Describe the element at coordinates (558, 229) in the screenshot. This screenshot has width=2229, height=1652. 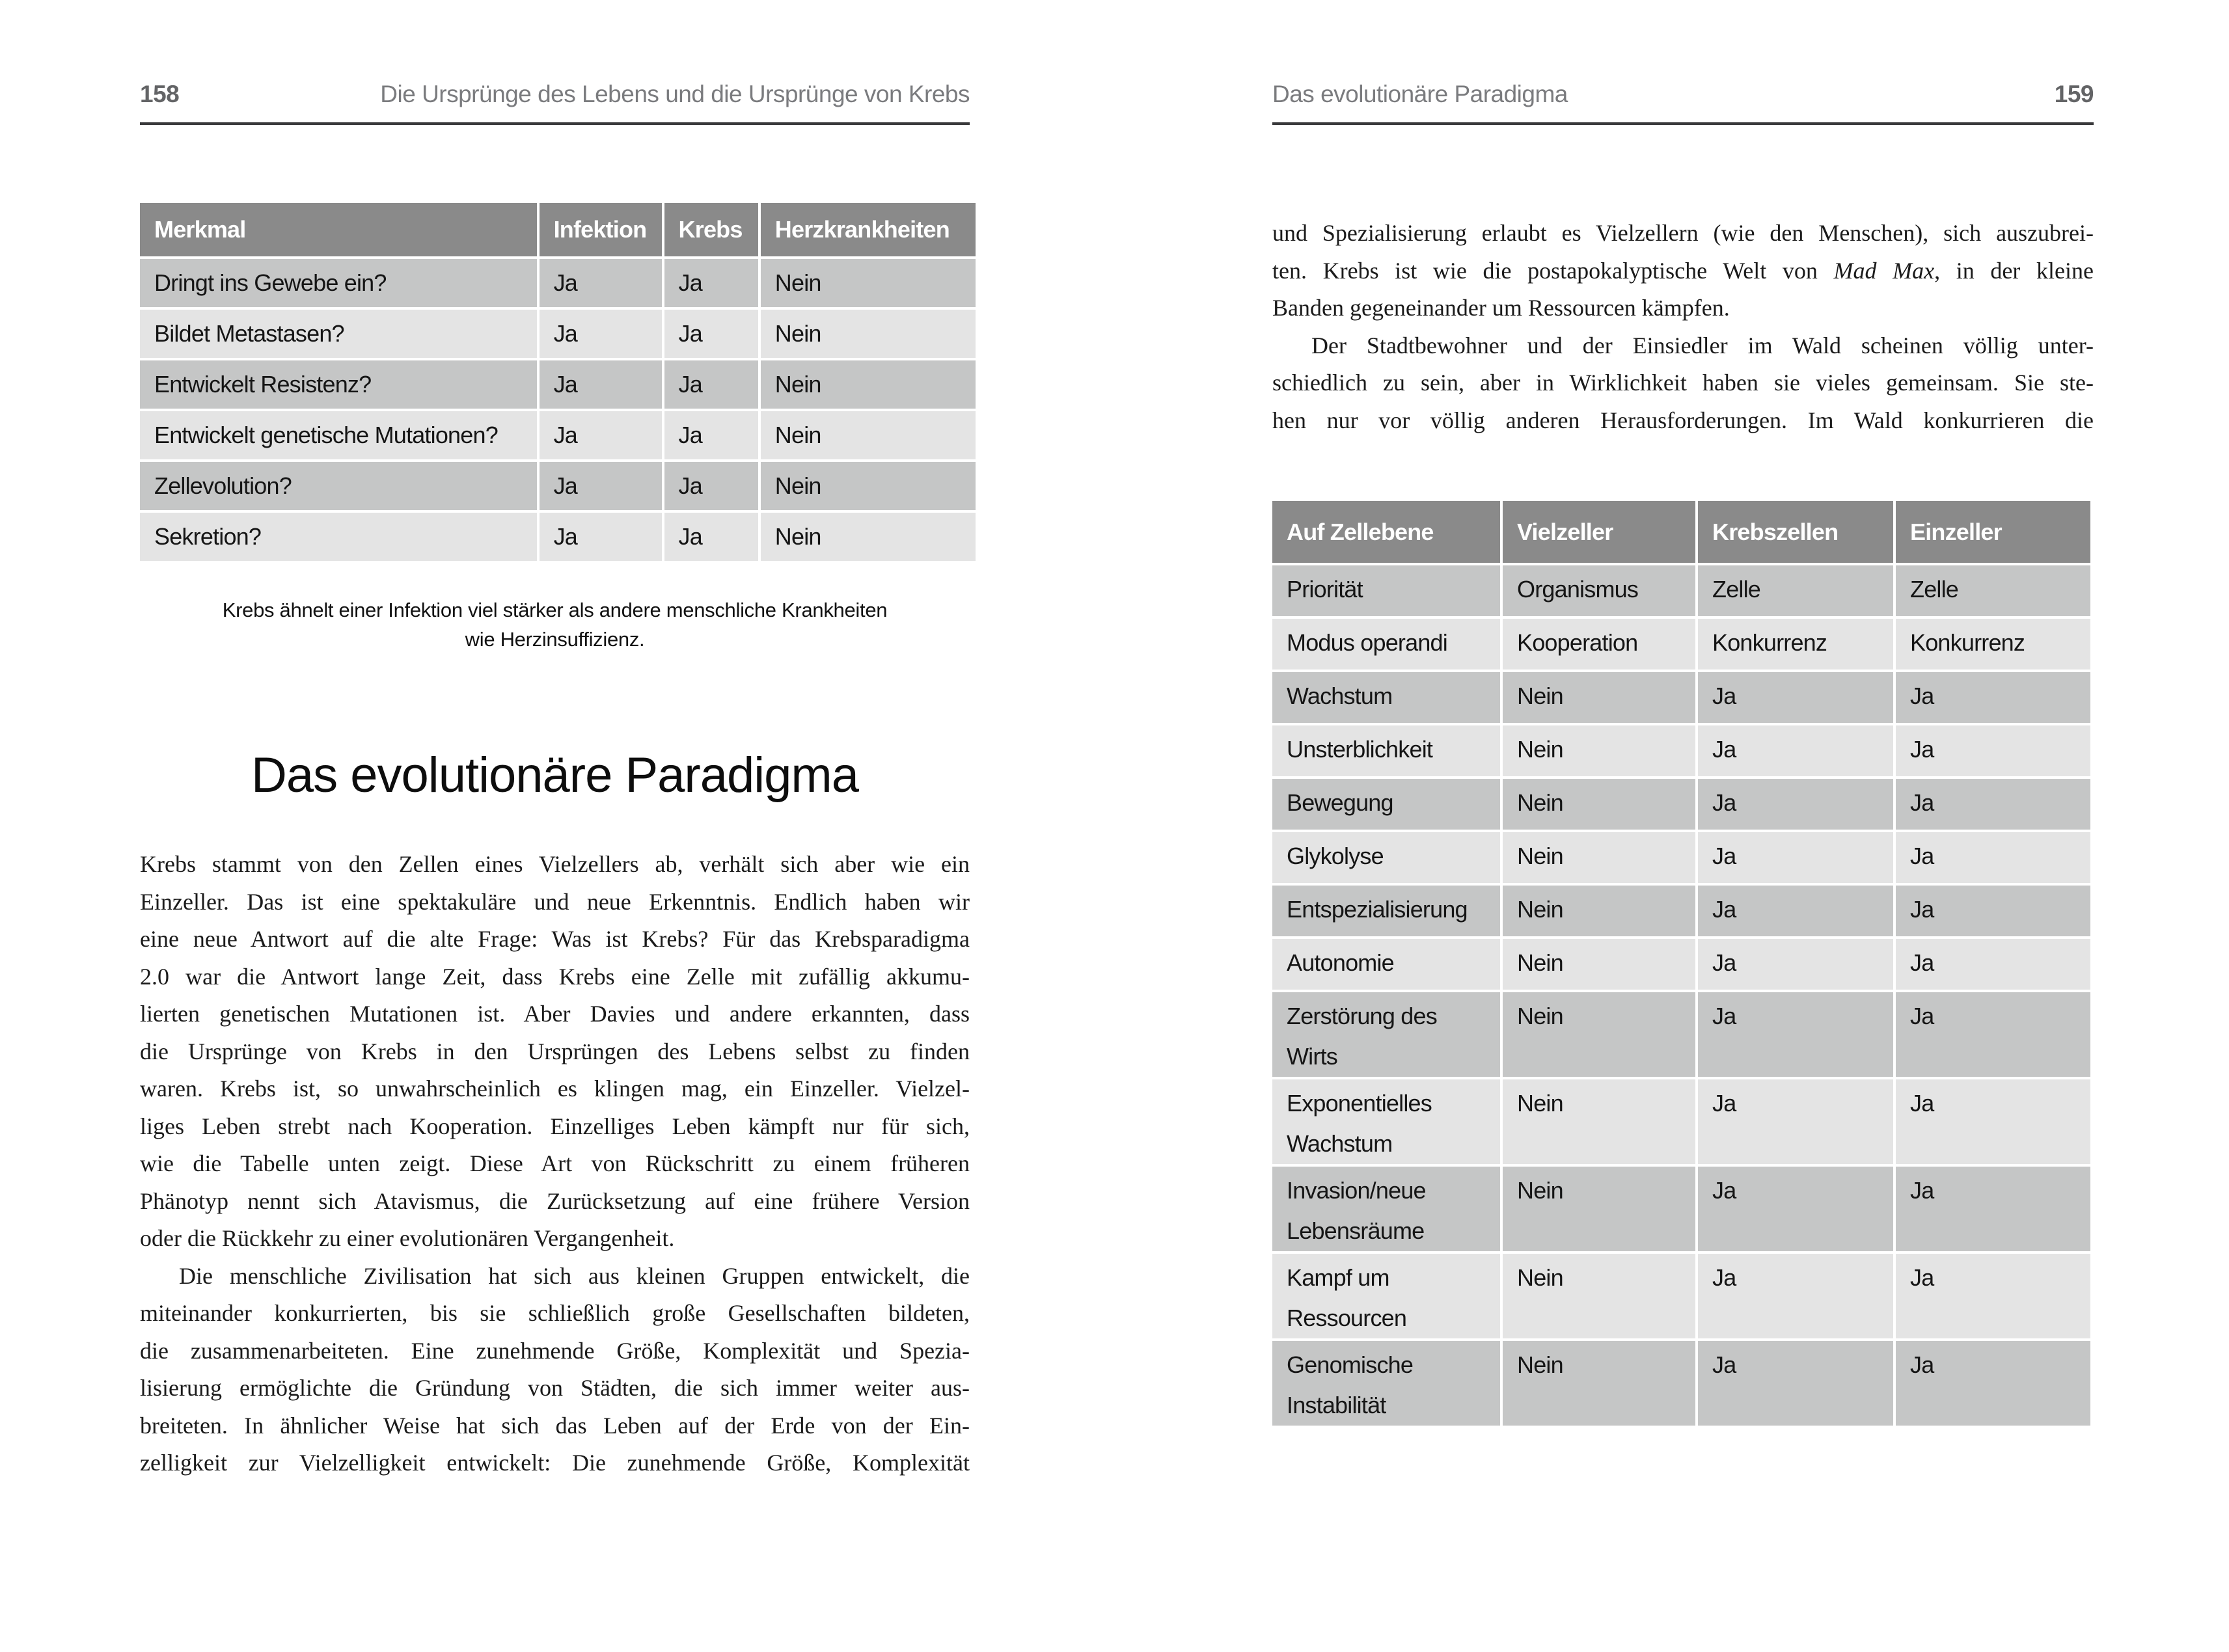
I see `table-header-row: Merkmal Infektion Krebs Herzkrankheiten` at that location.